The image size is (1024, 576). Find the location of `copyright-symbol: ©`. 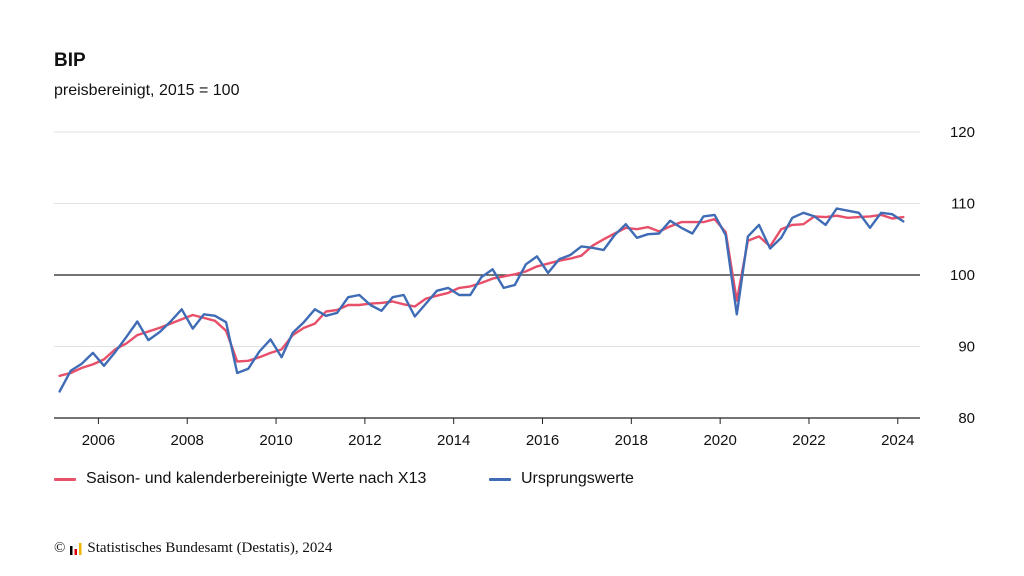

copyright-symbol: © is located at coordinates (60, 548).